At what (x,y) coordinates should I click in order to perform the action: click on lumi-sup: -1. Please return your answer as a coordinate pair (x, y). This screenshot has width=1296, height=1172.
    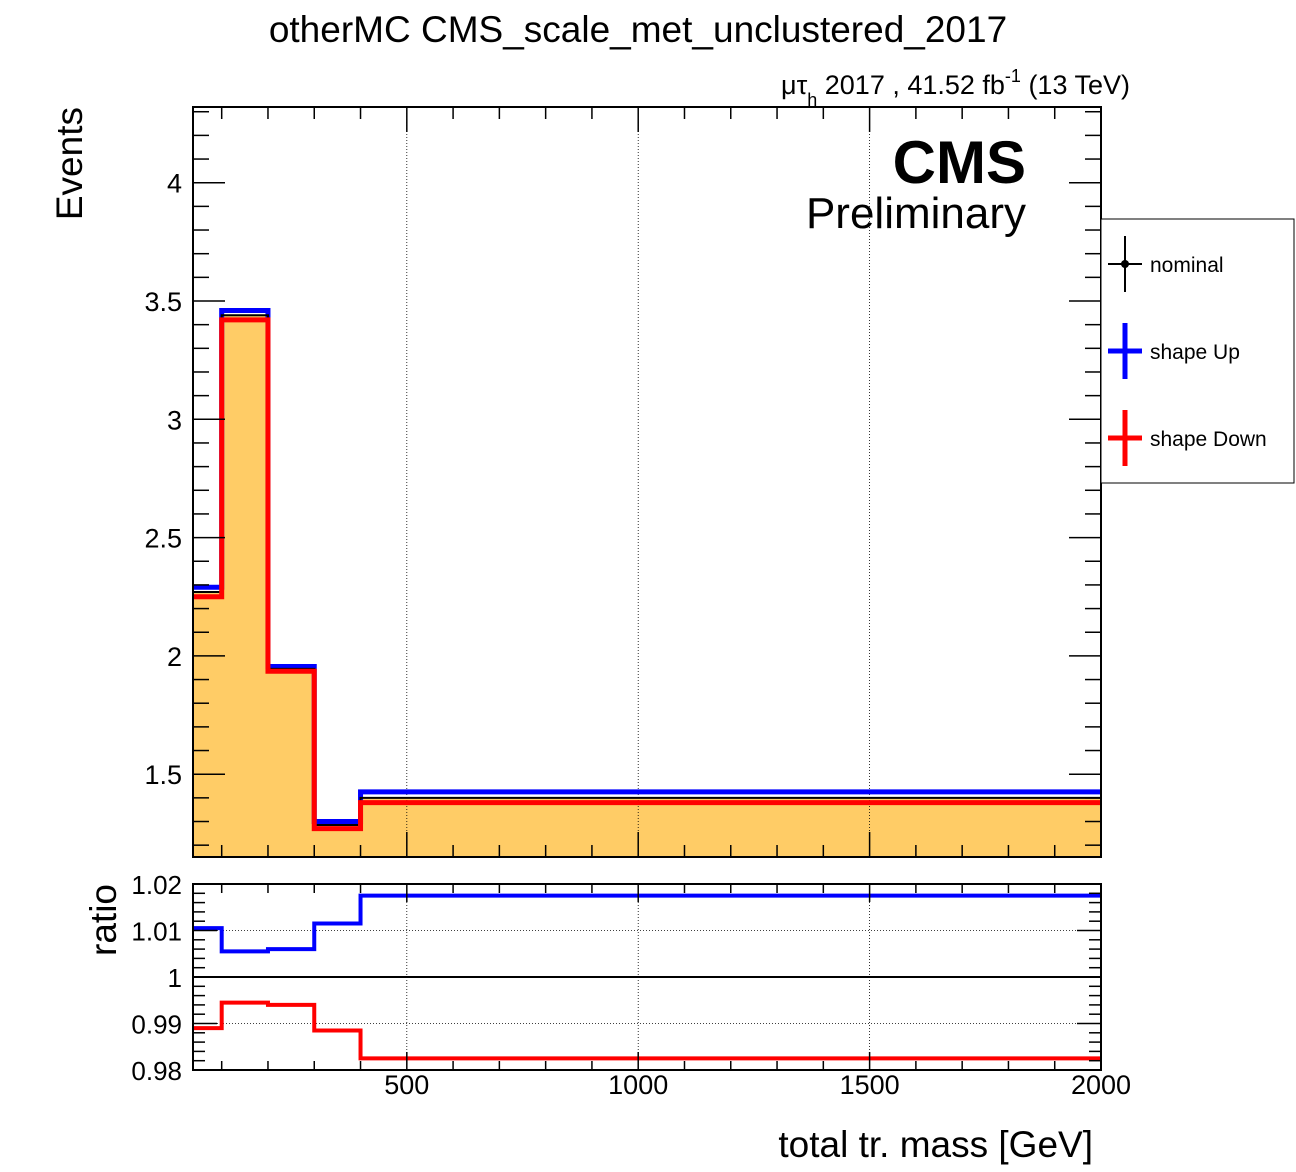
    Looking at the image, I should click on (1013, 76).